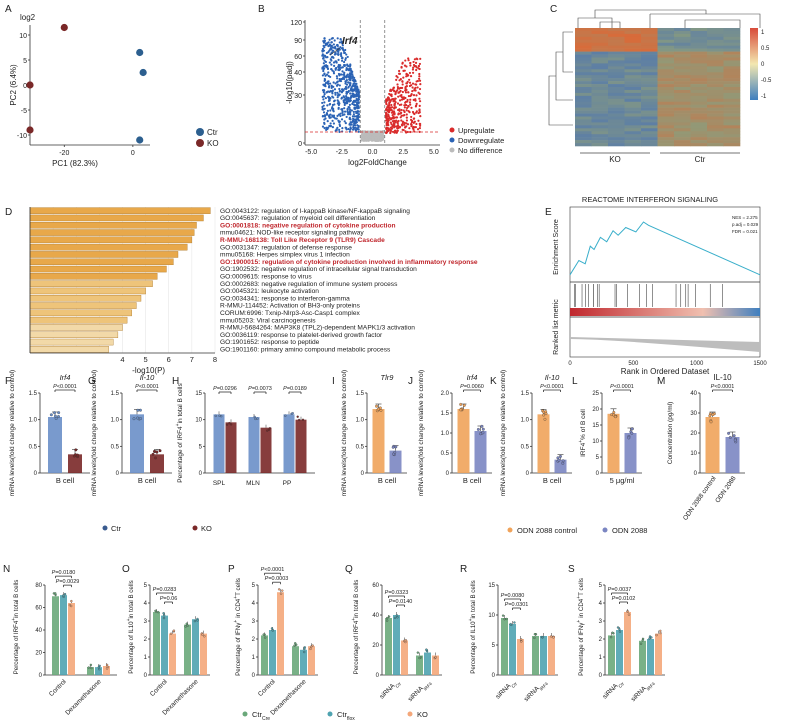 This screenshot has width=800, height=722. I want to click on x-axis-label: -log10(P), so click(148, 370).